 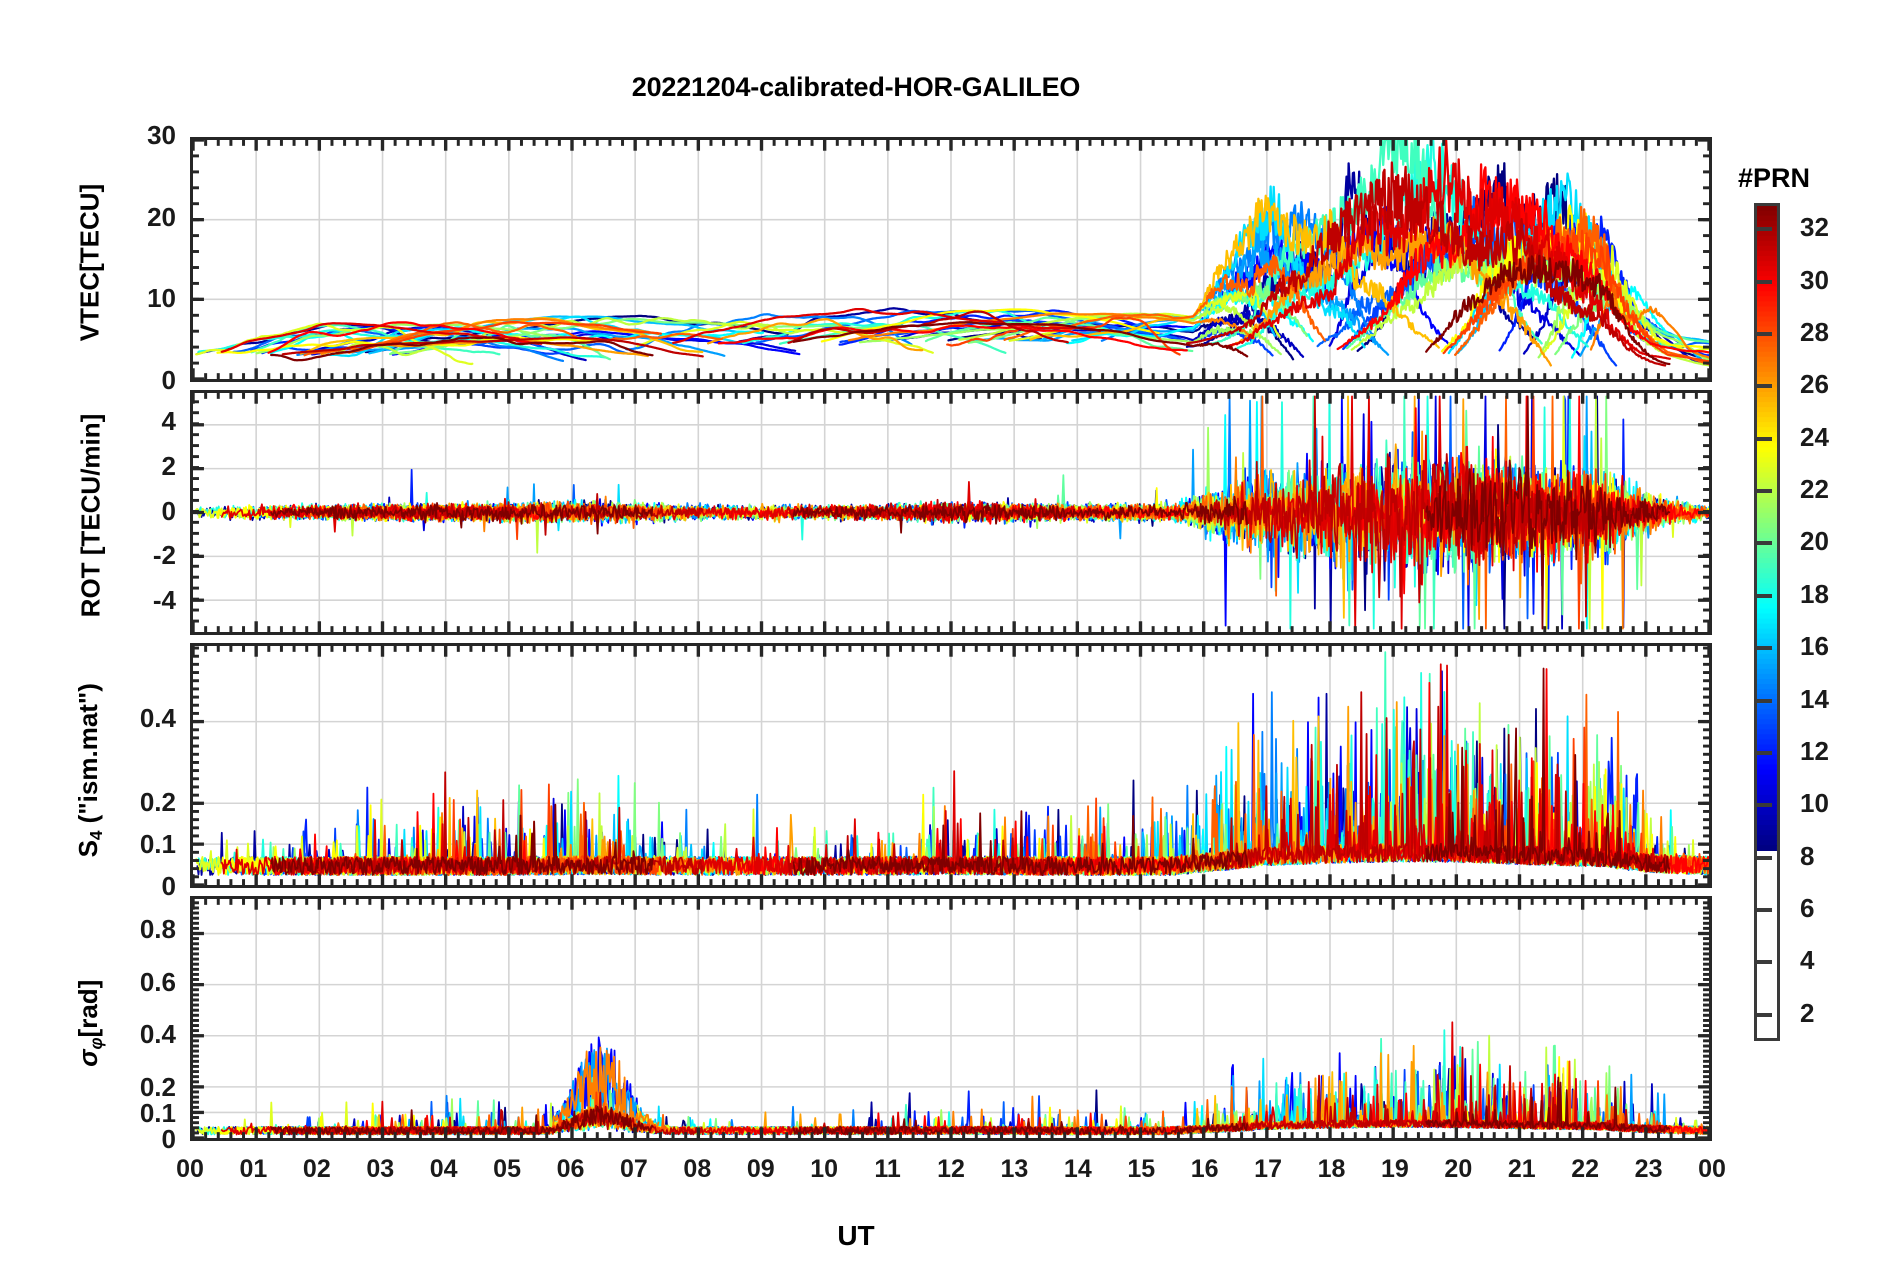 I want to click on xtick-label: 16, so click(x=1204, y=1169).